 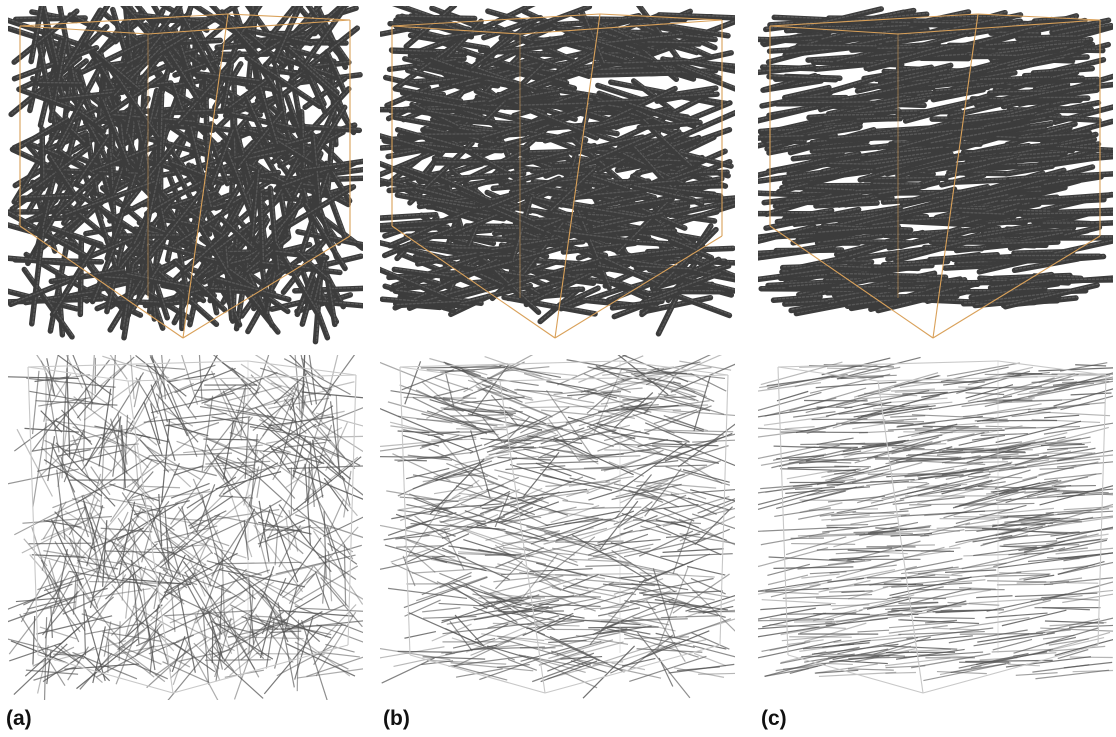 What do you see at coordinates (774, 718) in the screenshot?
I see `panel-label-c: (c)` at bounding box center [774, 718].